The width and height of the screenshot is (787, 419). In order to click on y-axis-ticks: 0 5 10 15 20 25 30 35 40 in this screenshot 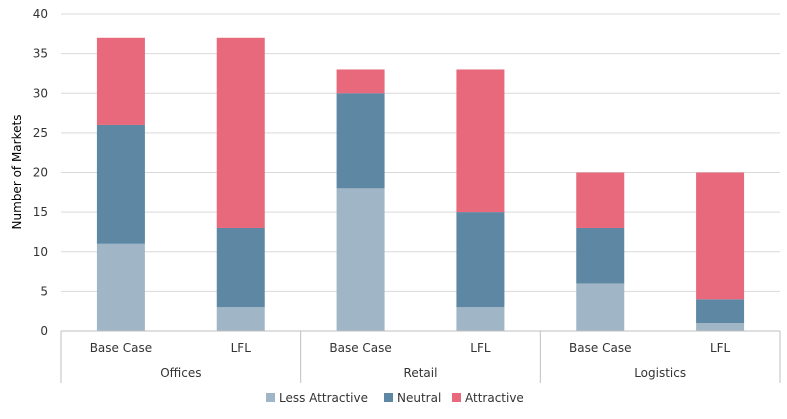, I will do `click(40, 172)`.